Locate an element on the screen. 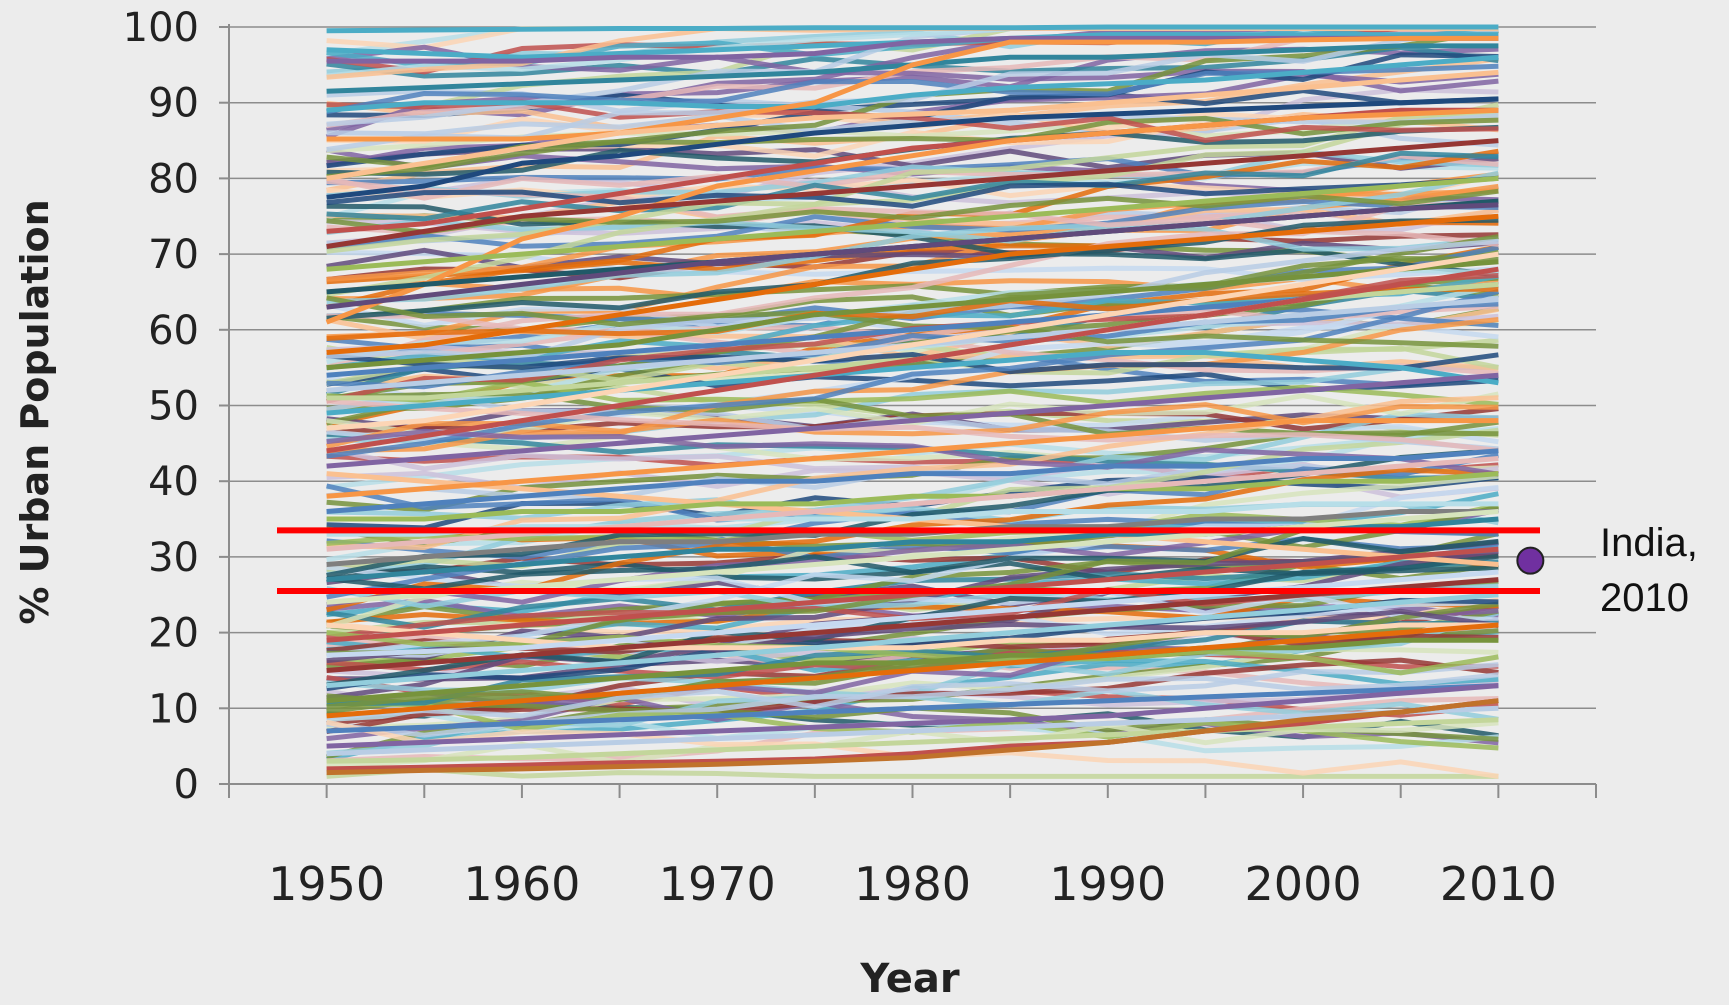  x-tick-label-1960: 1960 is located at coordinates (521, 884).